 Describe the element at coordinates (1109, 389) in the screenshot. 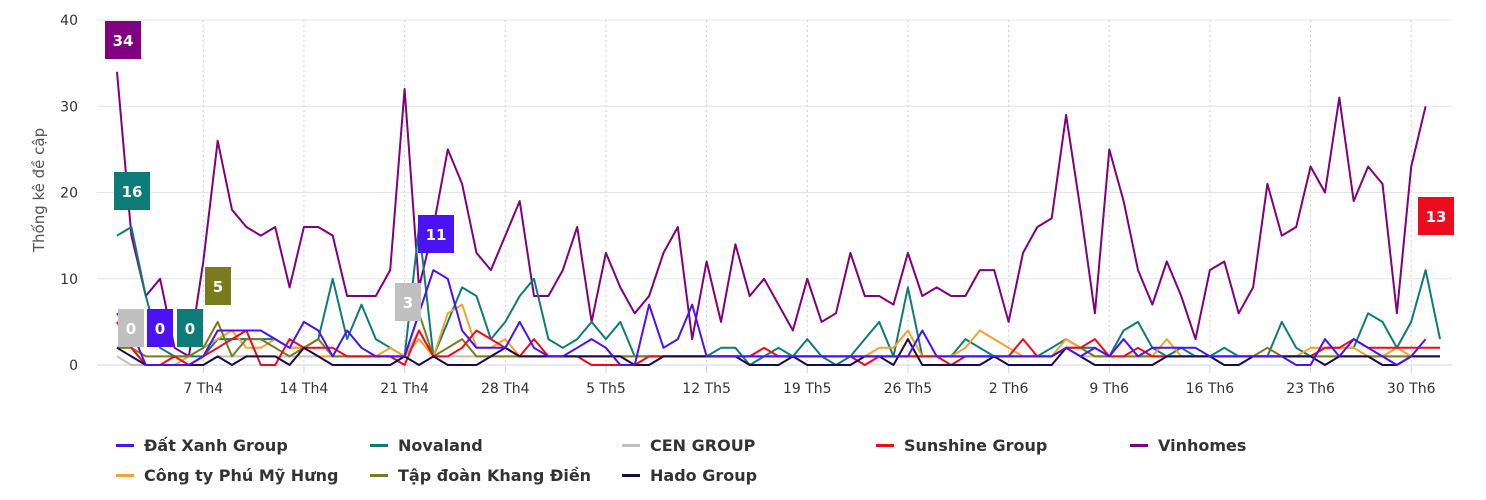

I see `x-tick-label: 9 Th6` at that location.